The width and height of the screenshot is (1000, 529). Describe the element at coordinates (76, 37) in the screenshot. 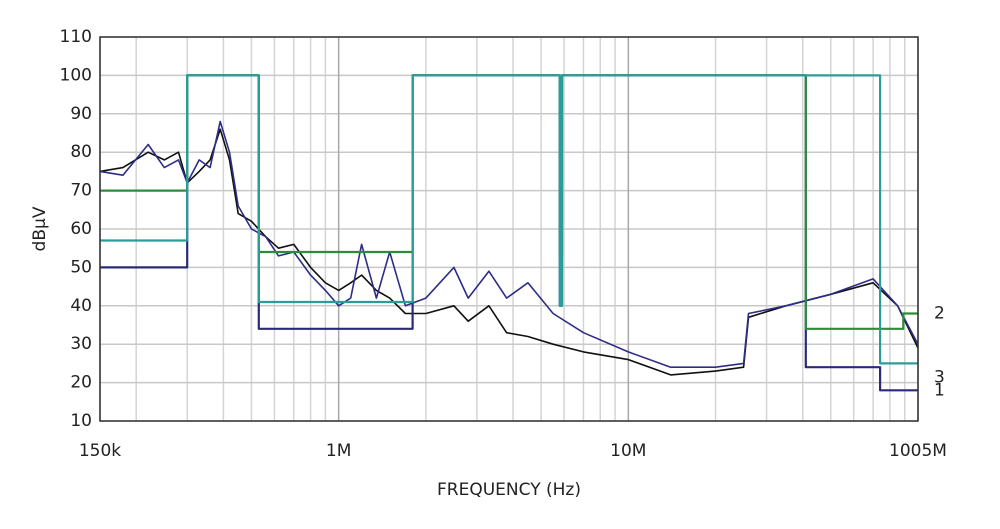

I see `y-tick-label: 110` at that location.